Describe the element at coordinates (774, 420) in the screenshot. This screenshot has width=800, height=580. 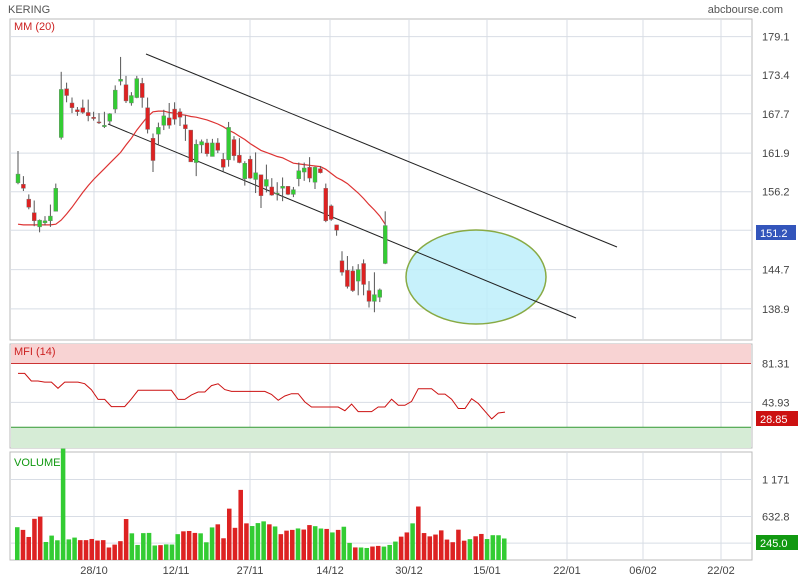
I see `mfi-last-value: 28.85` at that location.